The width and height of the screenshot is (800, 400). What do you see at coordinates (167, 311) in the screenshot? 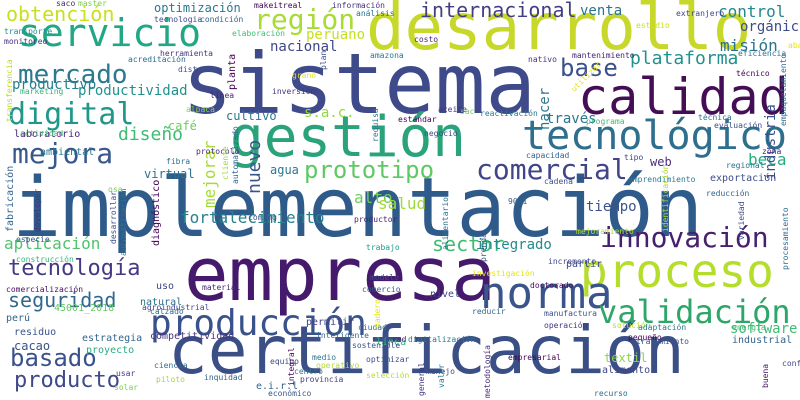
I see `cloud-word: calzado` at bounding box center [167, 311].